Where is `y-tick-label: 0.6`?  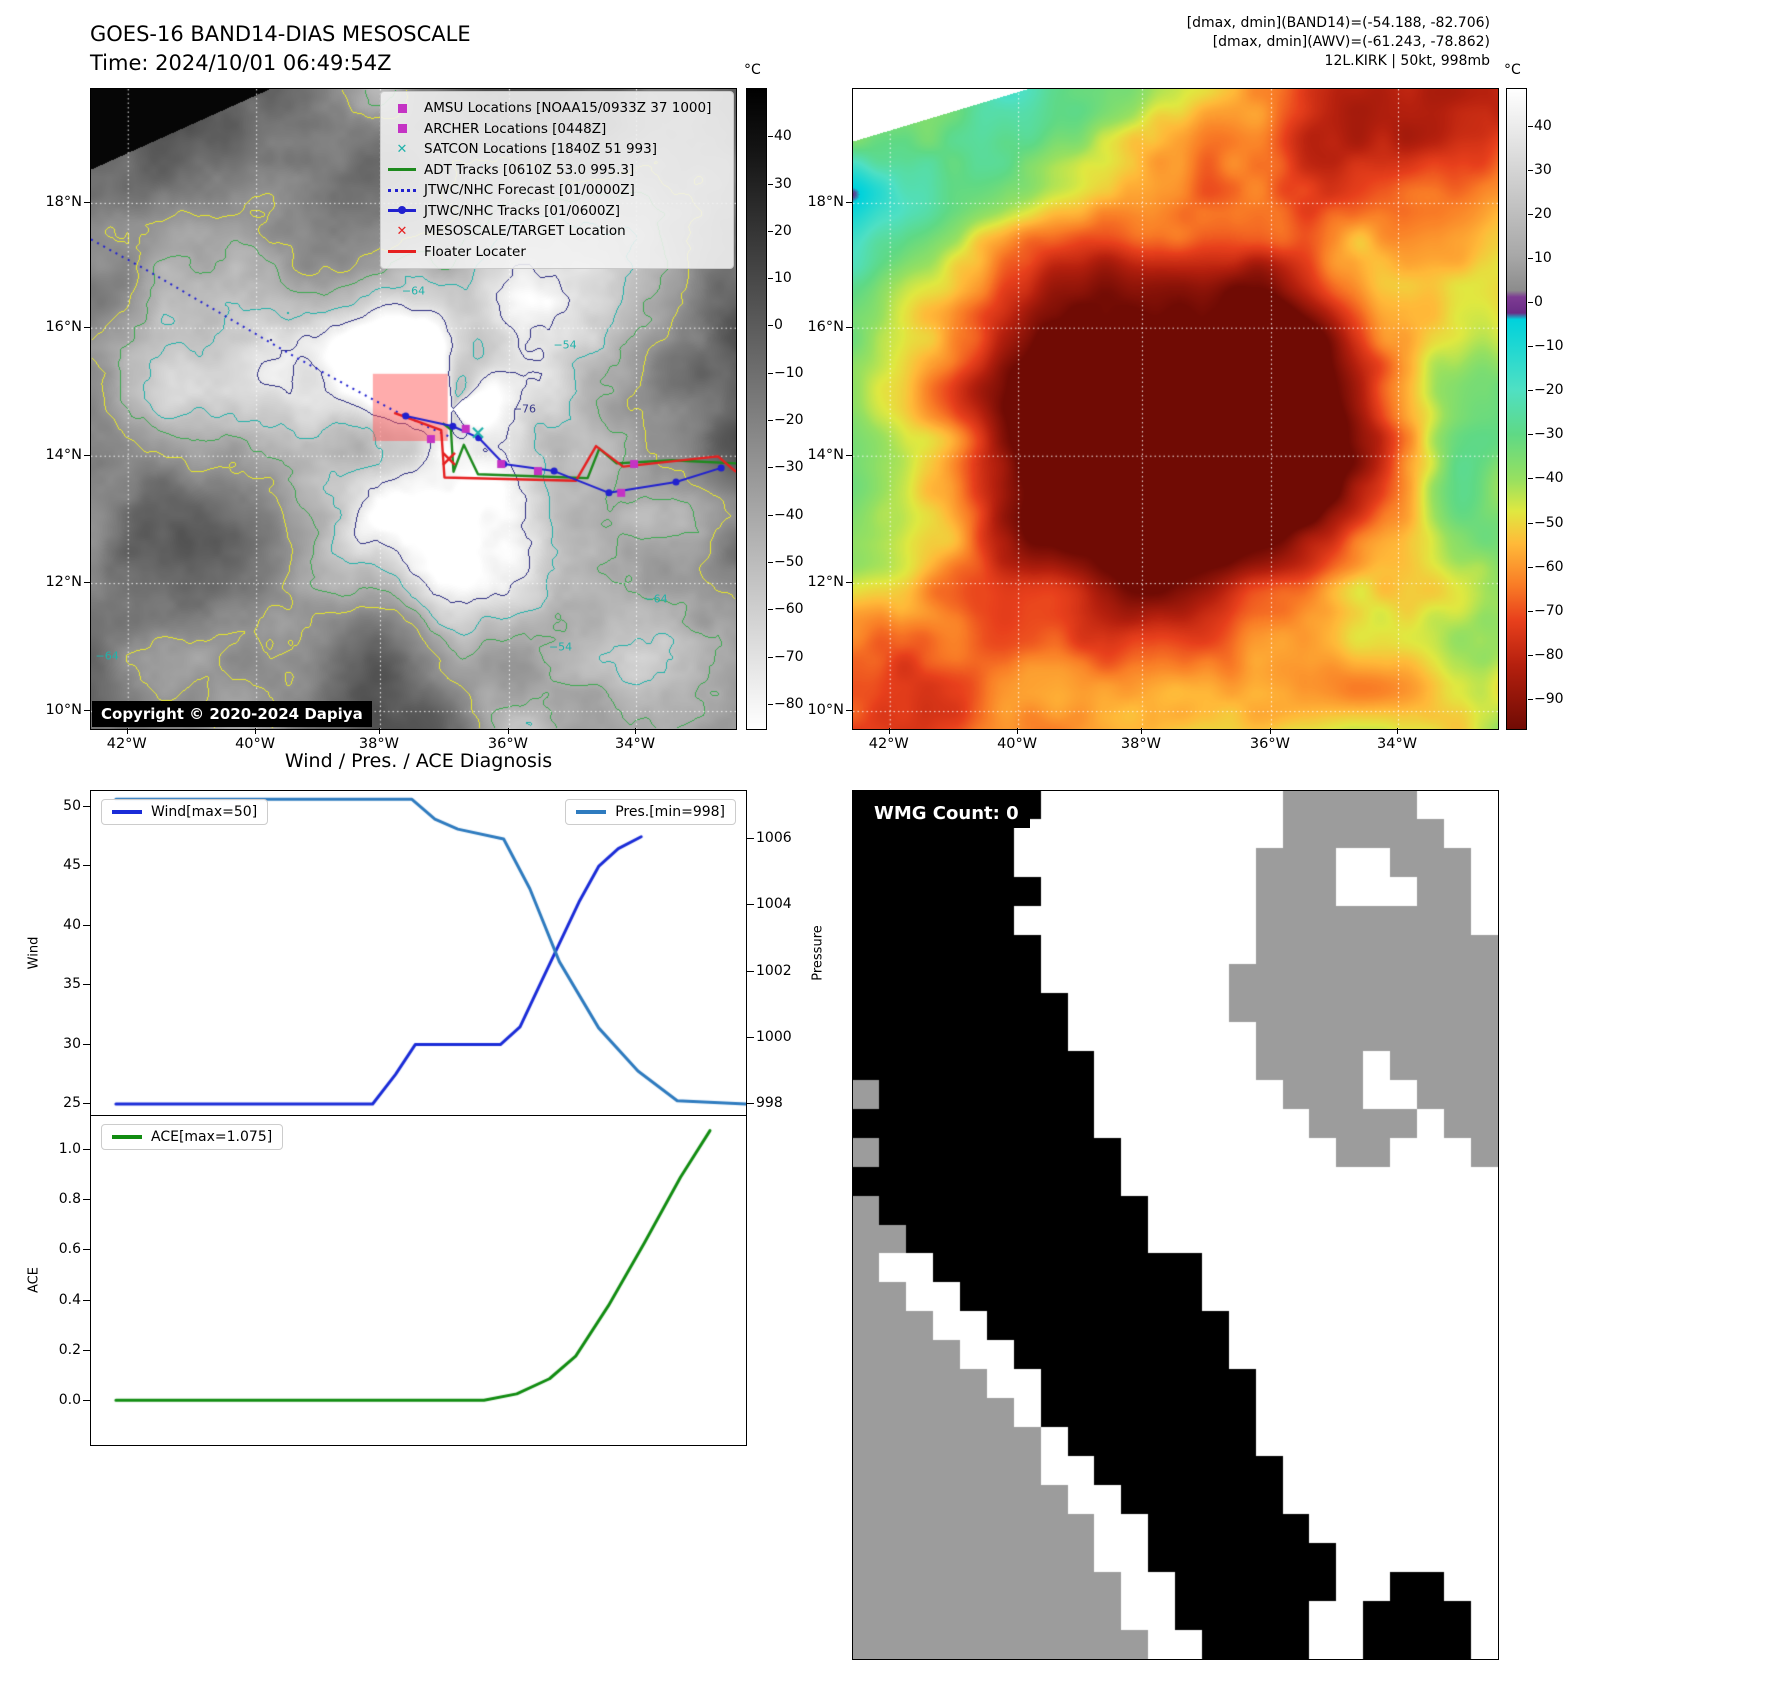 y-tick-label: 0.6 is located at coordinates (69, 1249).